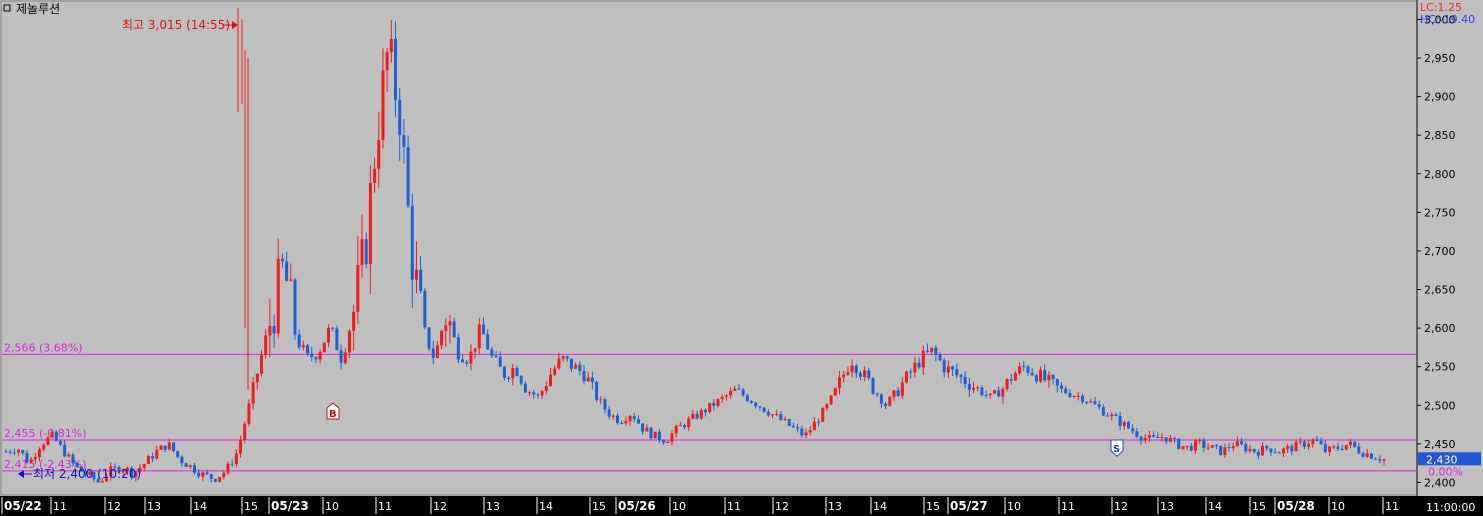 The image size is (1483, 516). I want to click on y-tick-label: 2,750, so click(1440, 212).